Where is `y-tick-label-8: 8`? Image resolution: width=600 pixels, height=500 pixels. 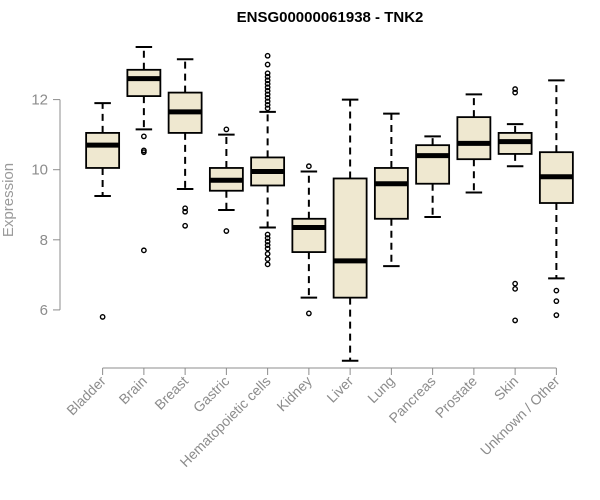
y-tick-label-8: 8 is located at coordinates (44, 240).